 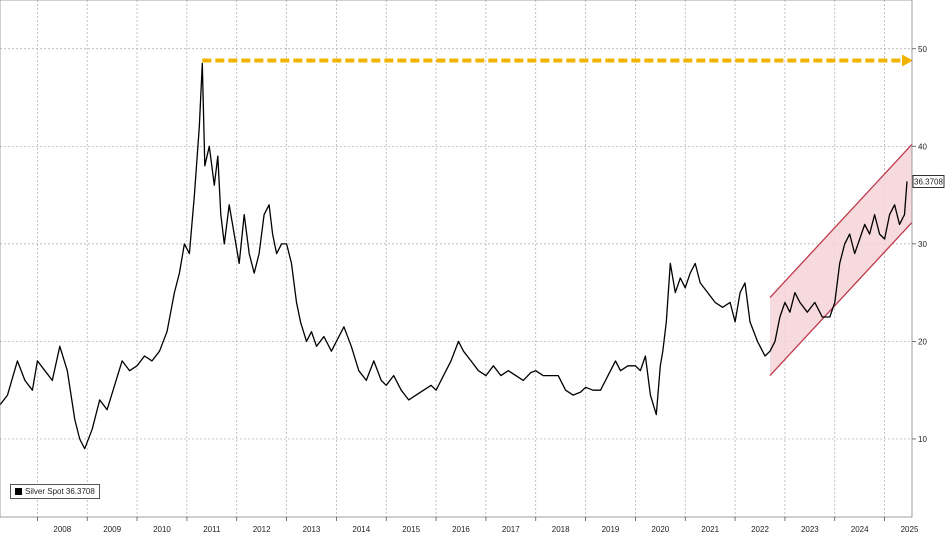 I want to click on record-high-arrowhead, so click(x=907, y=60).